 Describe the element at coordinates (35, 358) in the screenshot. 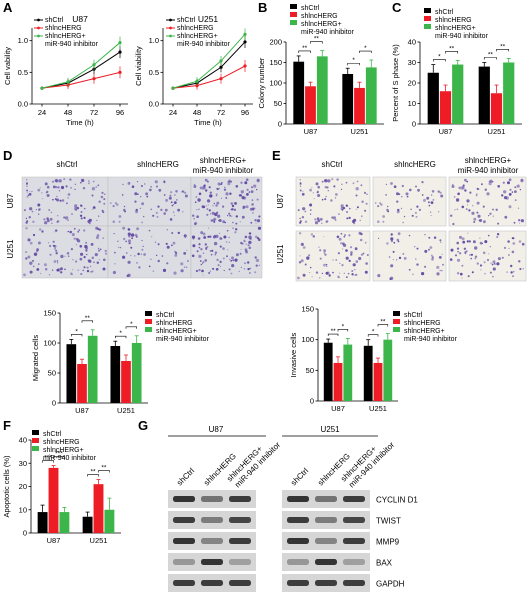

I see `panel-d-ylabel: Migrated cells` at that location.